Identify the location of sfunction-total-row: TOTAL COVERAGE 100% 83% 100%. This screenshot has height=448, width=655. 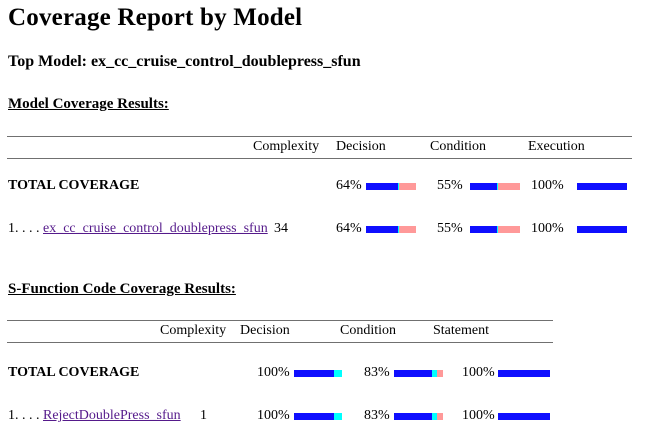
(327, 374).